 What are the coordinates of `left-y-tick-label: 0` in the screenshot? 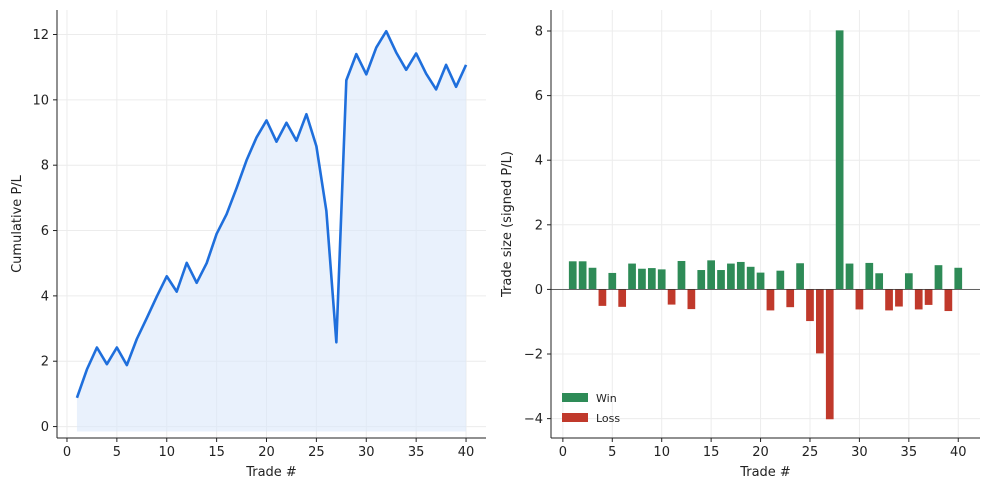 It's located at (45, 427).